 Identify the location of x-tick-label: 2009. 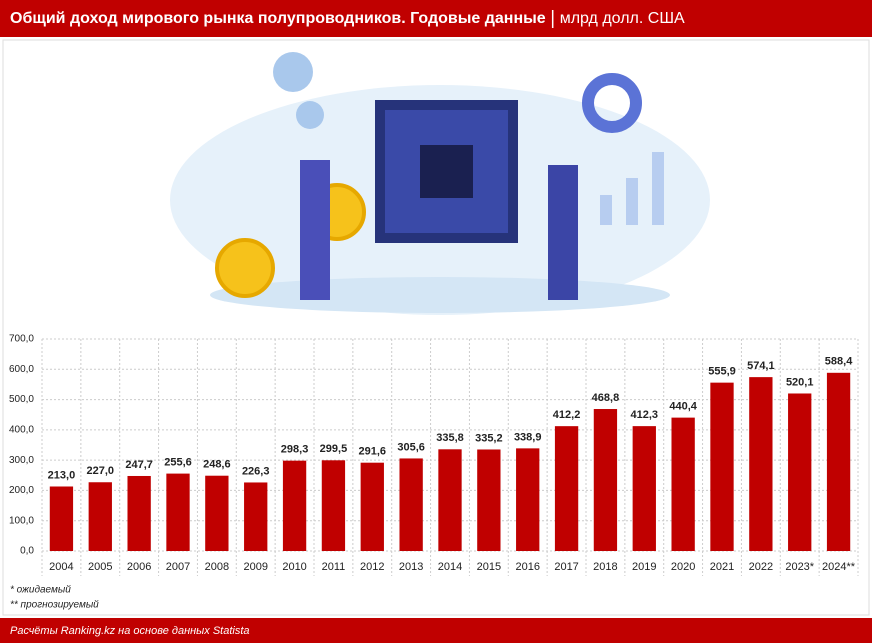
(255, 567).